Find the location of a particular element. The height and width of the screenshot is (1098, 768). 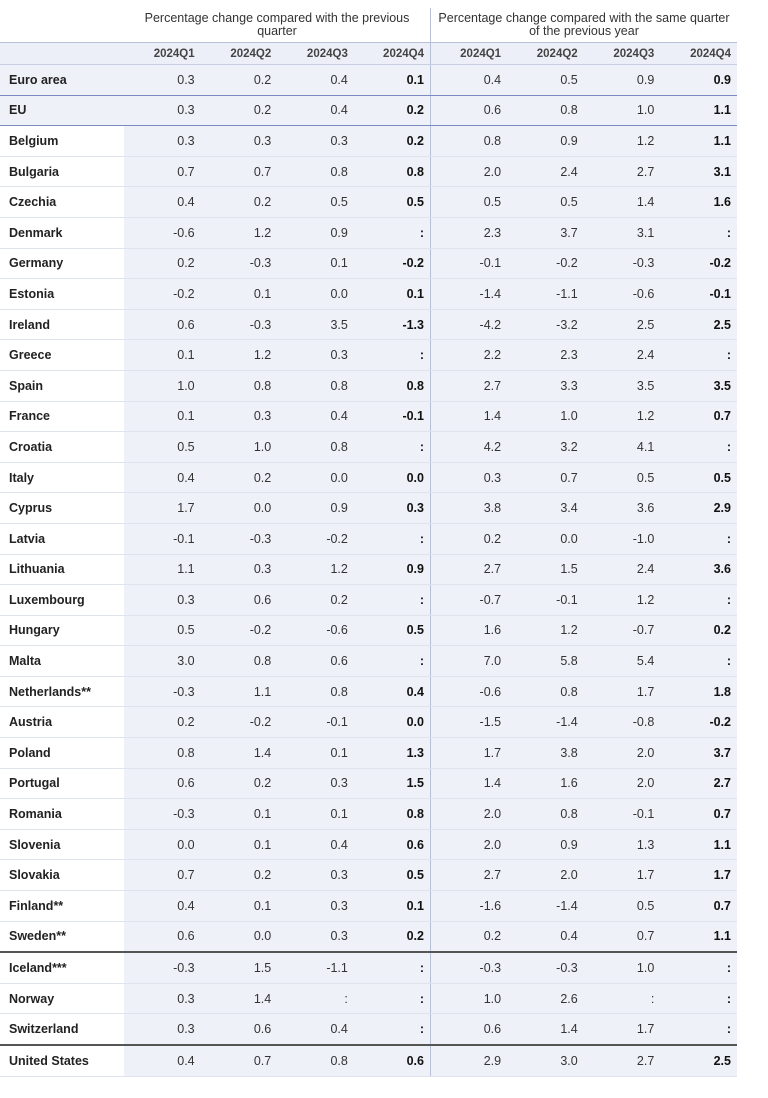

row-label: Latvia is located at coordinates (62, 539).